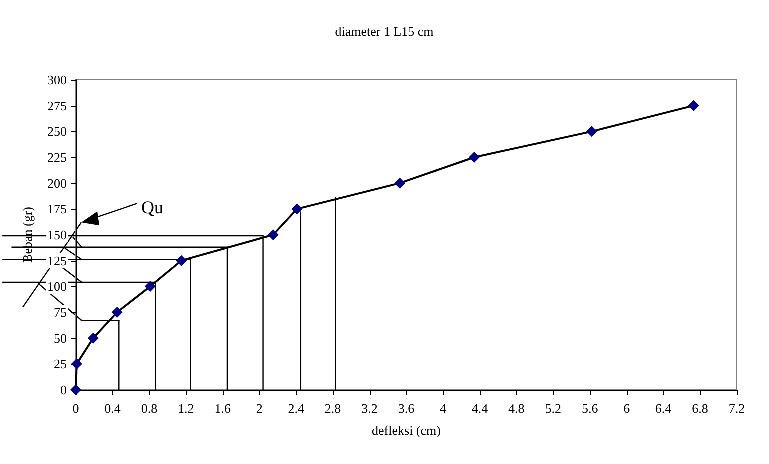 This screenshot has height=464, width=769. What do you see at coordinates (737, 408) in the screenshot?
I see `x-tick-label: 7.2` at bounding box center [737, 408].